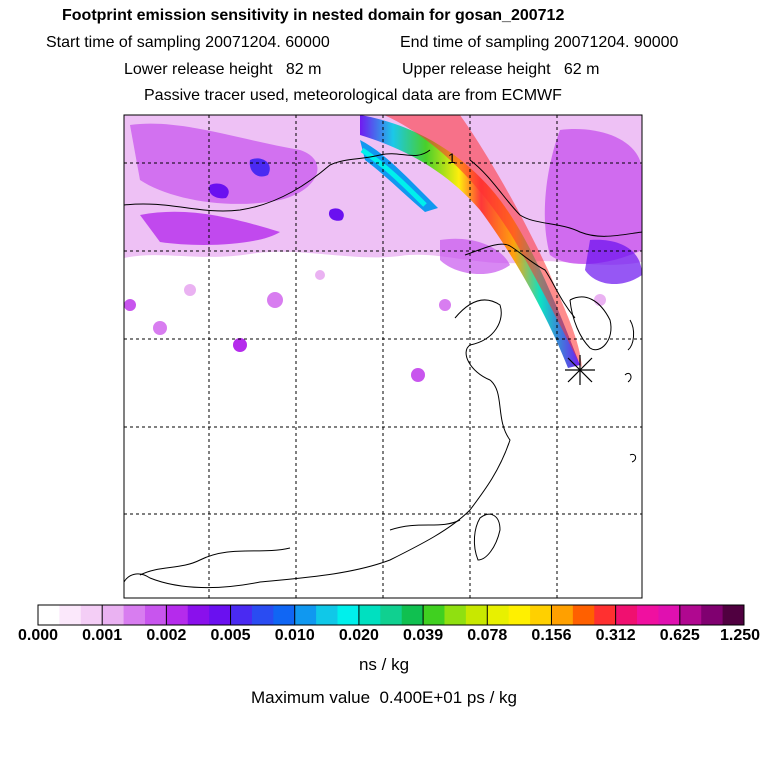  What do you see at coordinates (580, 370) in the screenshot?
I see `receptor-star-marker` at bounding box center [580, 370].